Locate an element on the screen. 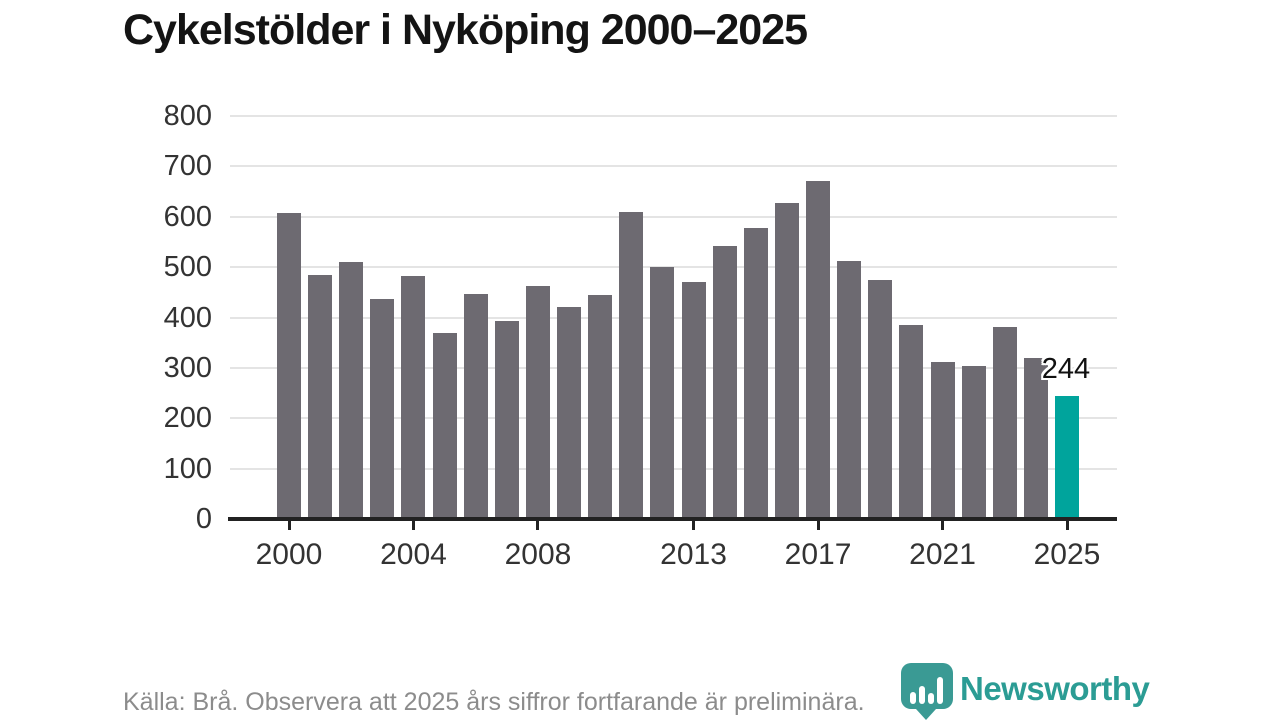 The width and height of the screenshot is (1280, 720). y-tick-label-800: 800 is located at coordinates (187, 116).